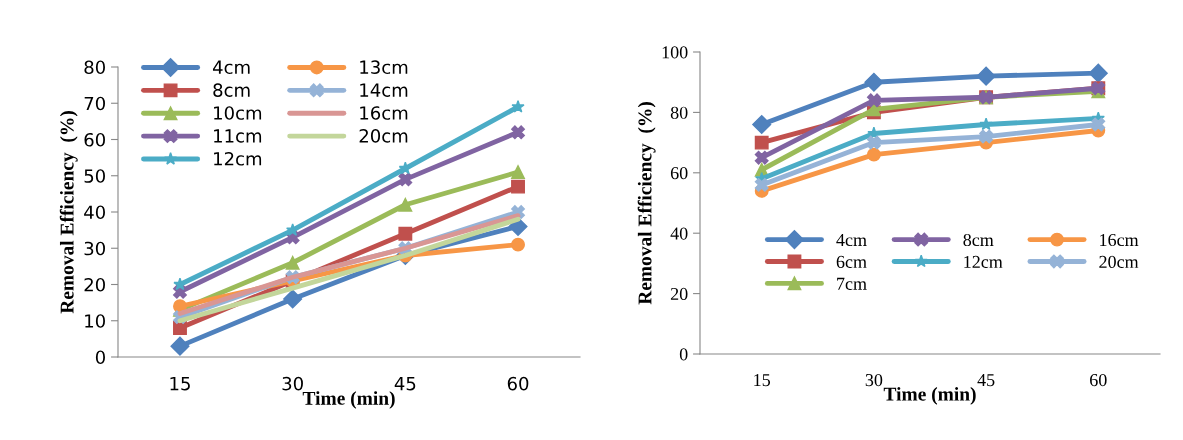  I want to click on y-tick-label: 100, so click(675, 52).